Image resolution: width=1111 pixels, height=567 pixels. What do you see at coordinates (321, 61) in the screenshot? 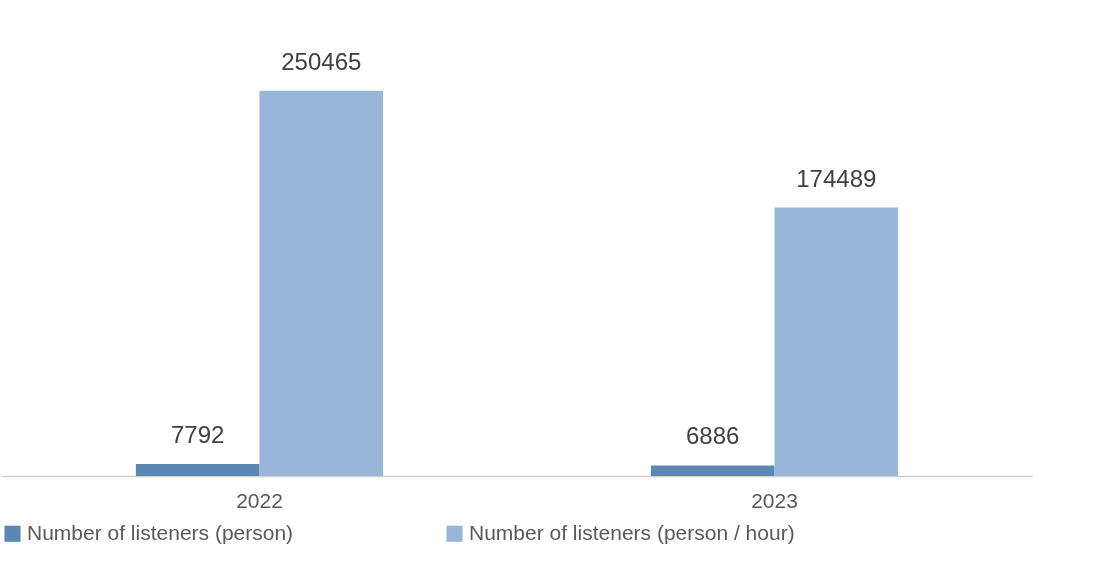
I see `data-label: 250465` at bounding box center [321, 61].